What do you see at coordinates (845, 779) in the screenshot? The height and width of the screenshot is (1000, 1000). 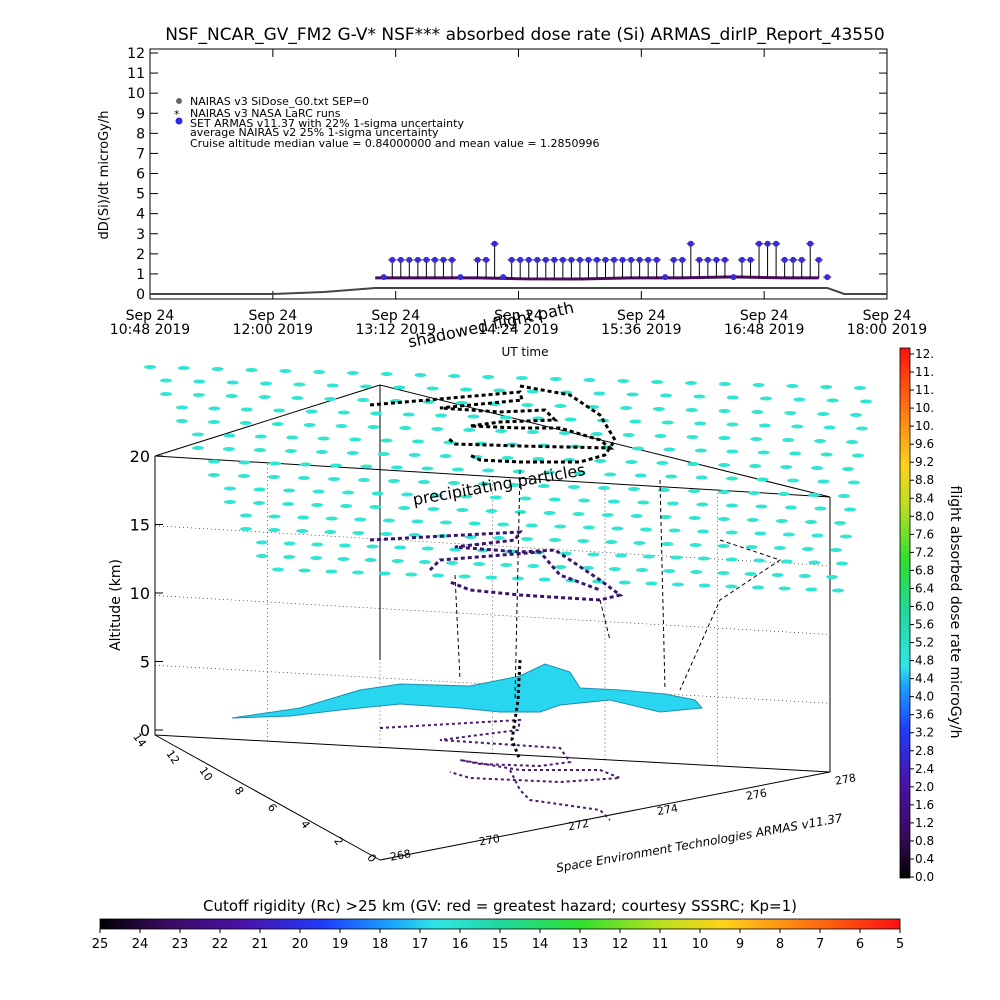 I see `longitude-tick-label: 278` at bounding box center [845, 779].